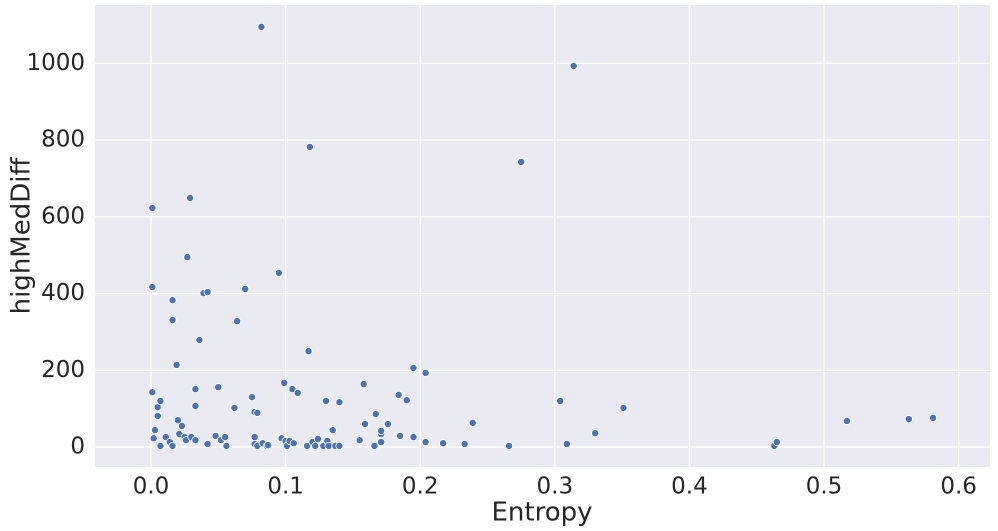 This screenshot has width=998, height=531. What do you see at coordinates (541, 513) in the screenshot?
I see `x-axis-label: Entropy` at bounding box center [541, 513].